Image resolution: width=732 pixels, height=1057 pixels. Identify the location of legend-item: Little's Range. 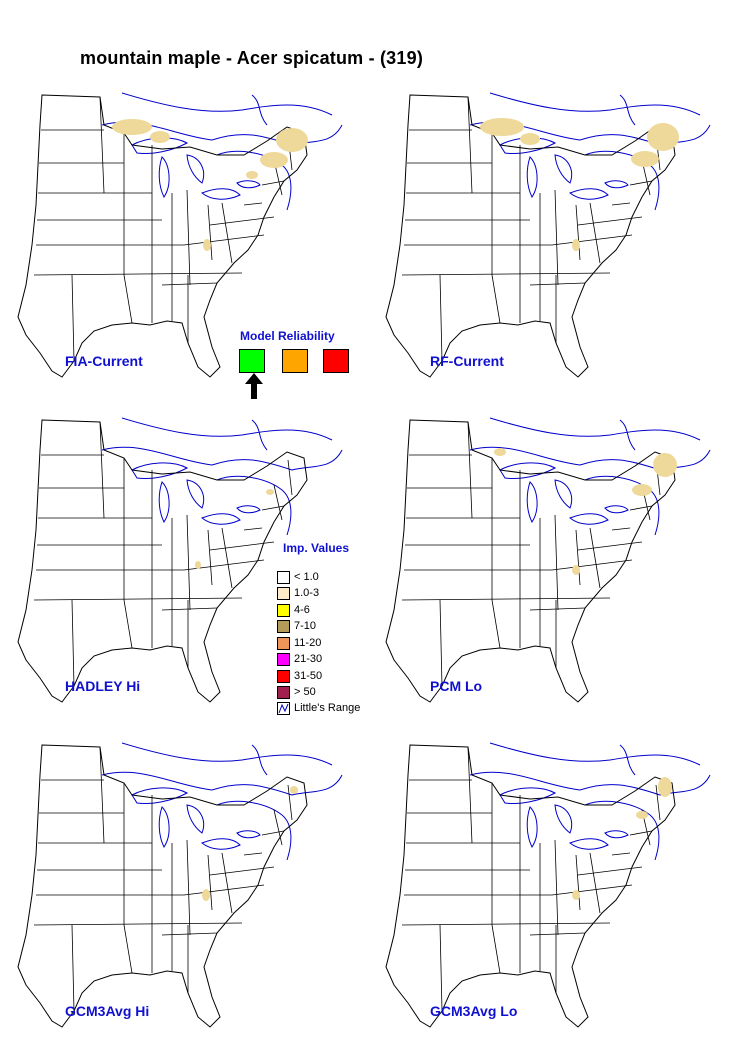
(318, 708).